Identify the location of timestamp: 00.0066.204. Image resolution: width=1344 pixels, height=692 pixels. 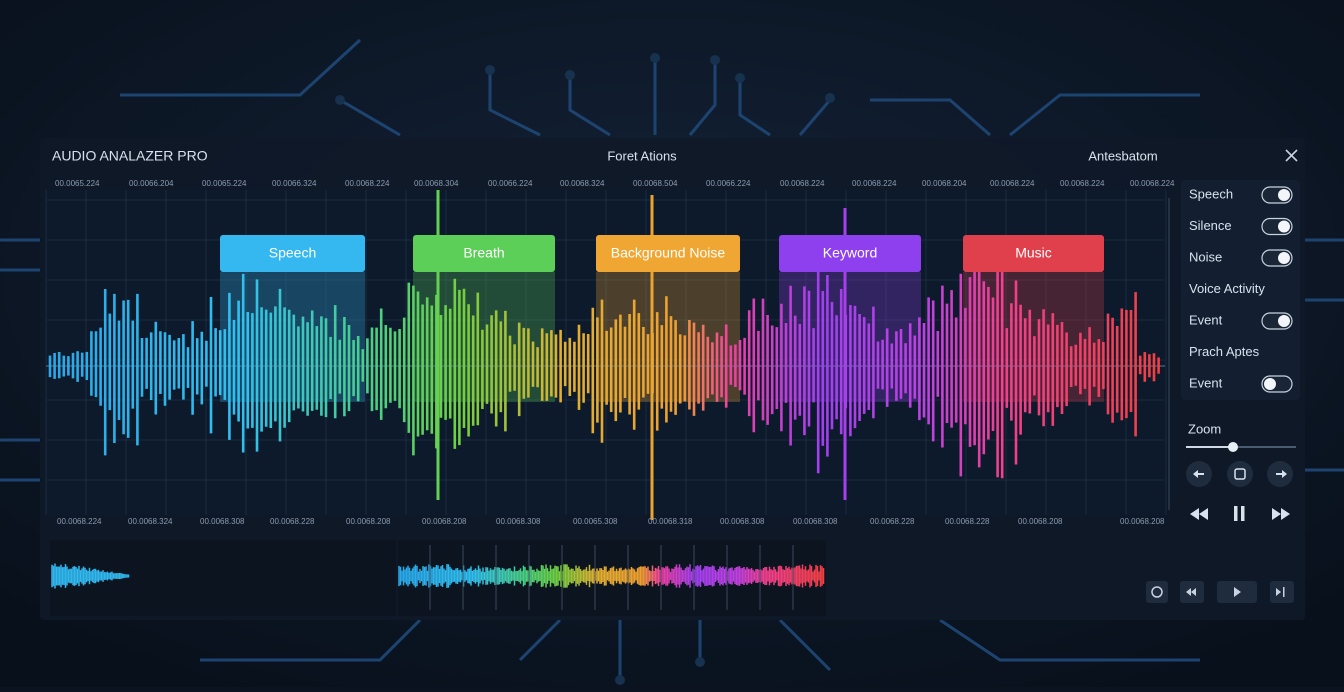
(151, 183).